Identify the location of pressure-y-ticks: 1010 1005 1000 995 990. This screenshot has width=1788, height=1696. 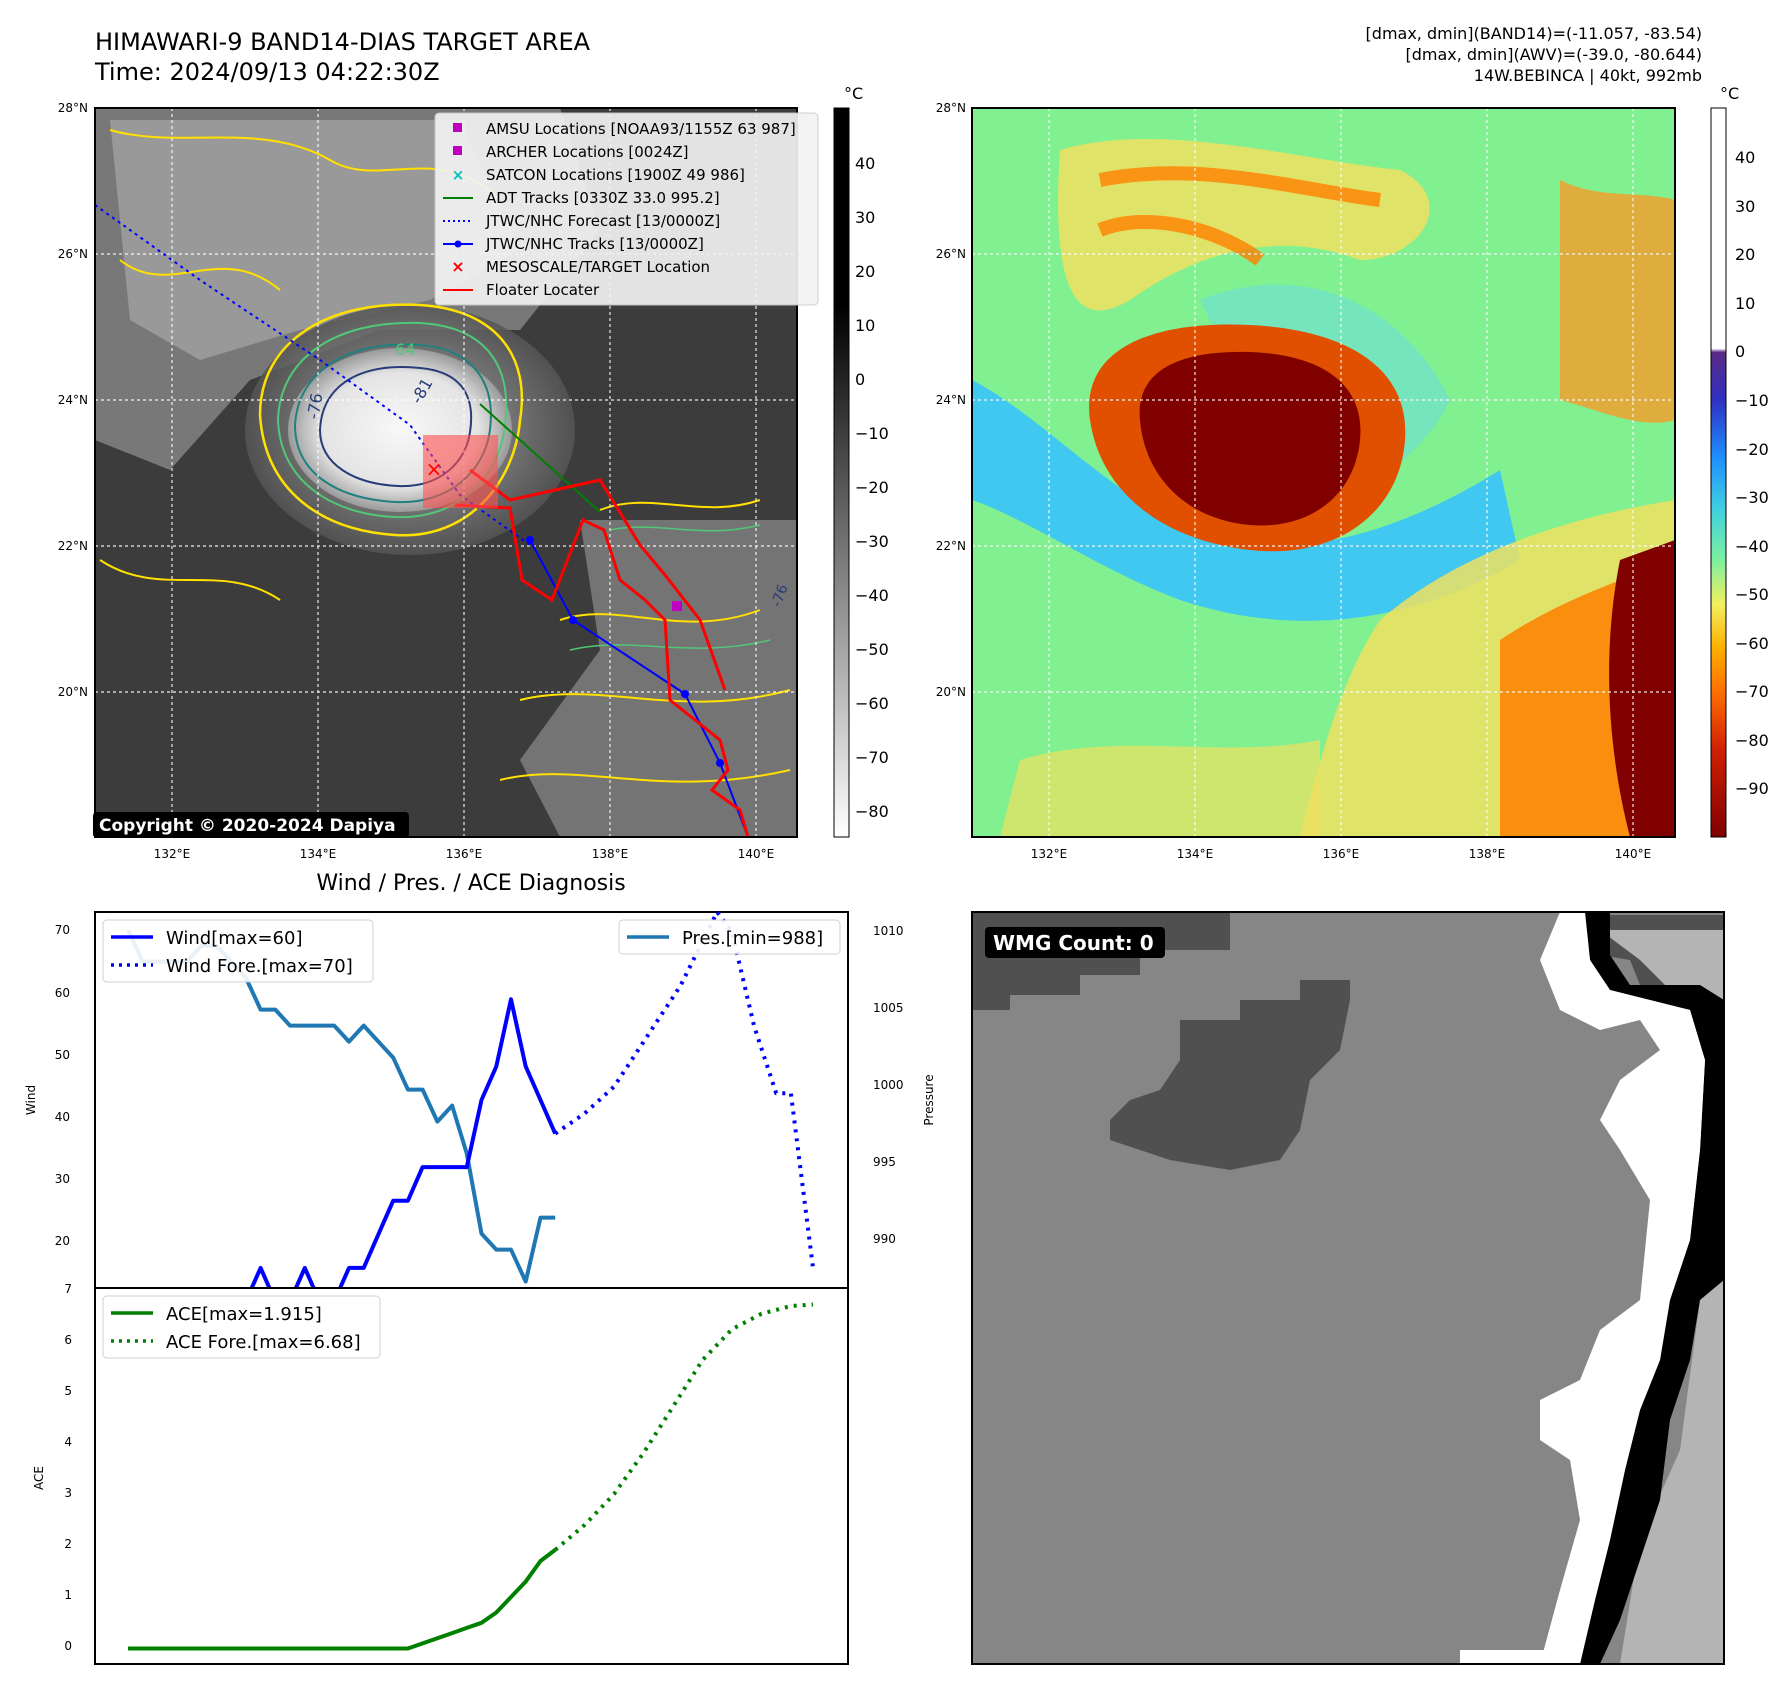
(888, 1085).